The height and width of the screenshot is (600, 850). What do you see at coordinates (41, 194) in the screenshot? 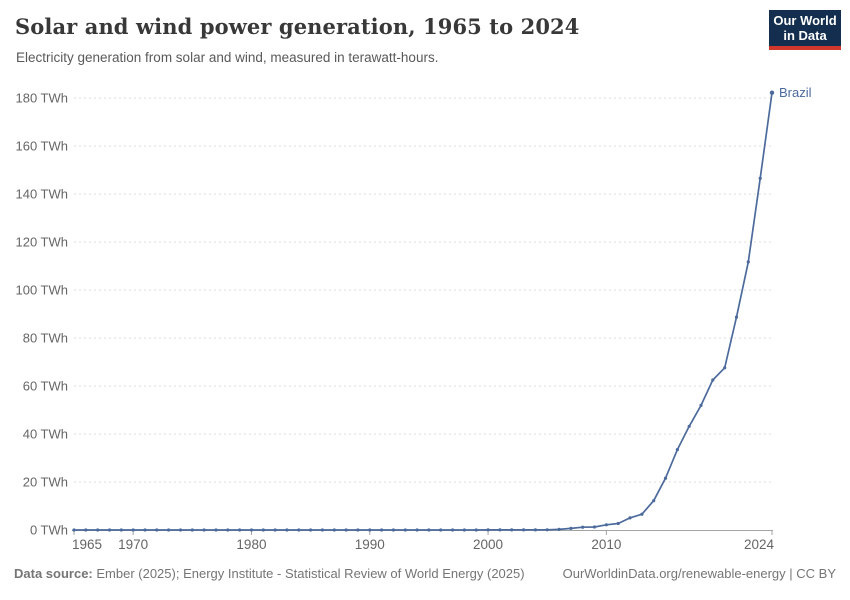
I see `y-axis-label-140: 140 TWh` at bounding box center [41, 194].